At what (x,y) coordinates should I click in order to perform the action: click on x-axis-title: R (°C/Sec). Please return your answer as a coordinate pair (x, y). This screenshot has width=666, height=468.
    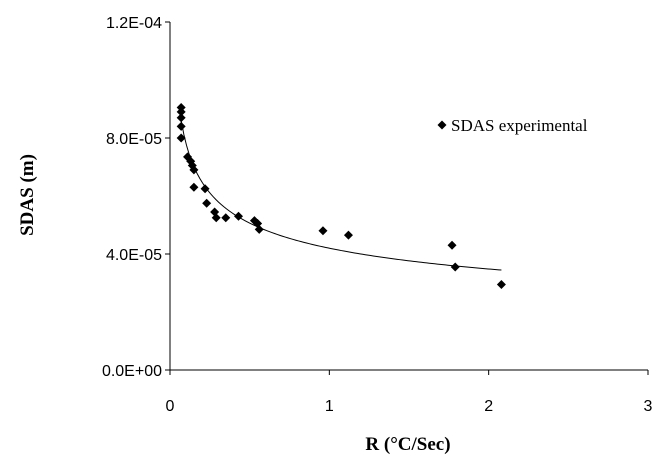
    Looking at the image, I should click on (407, 444).